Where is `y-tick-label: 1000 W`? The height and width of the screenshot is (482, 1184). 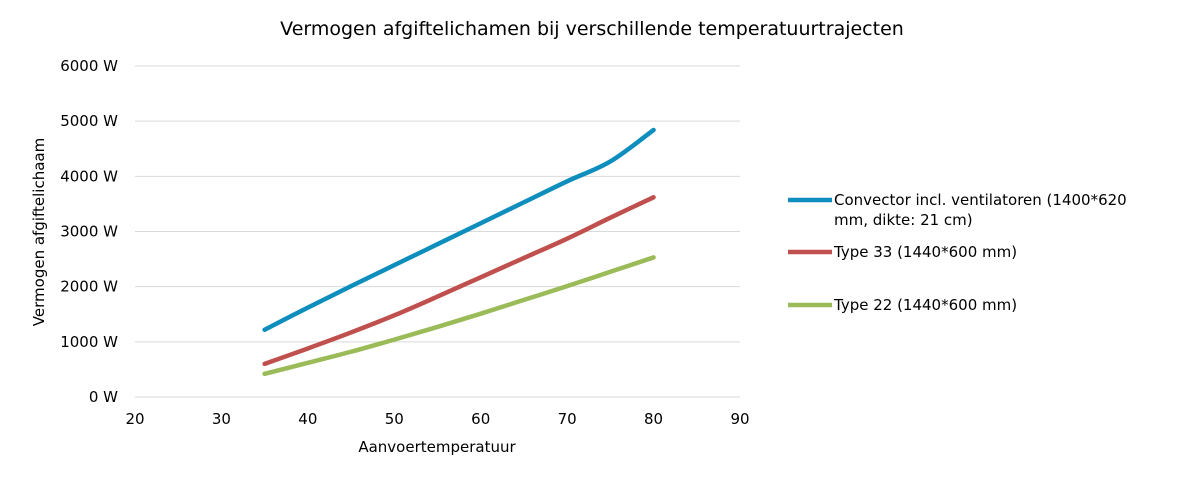
y-tick-label: 1000 W is located at coordinates (89, 342).